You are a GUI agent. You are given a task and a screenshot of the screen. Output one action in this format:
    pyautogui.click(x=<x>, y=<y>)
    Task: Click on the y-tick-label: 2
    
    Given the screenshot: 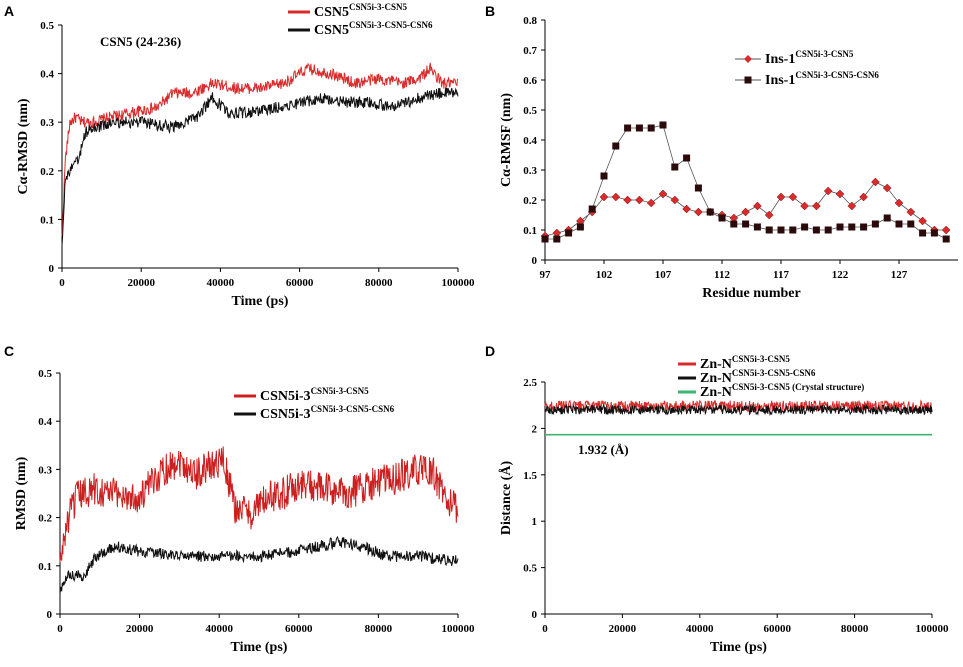 What is the action you would take?
    pyautogui.click(x=535, y=429)
    